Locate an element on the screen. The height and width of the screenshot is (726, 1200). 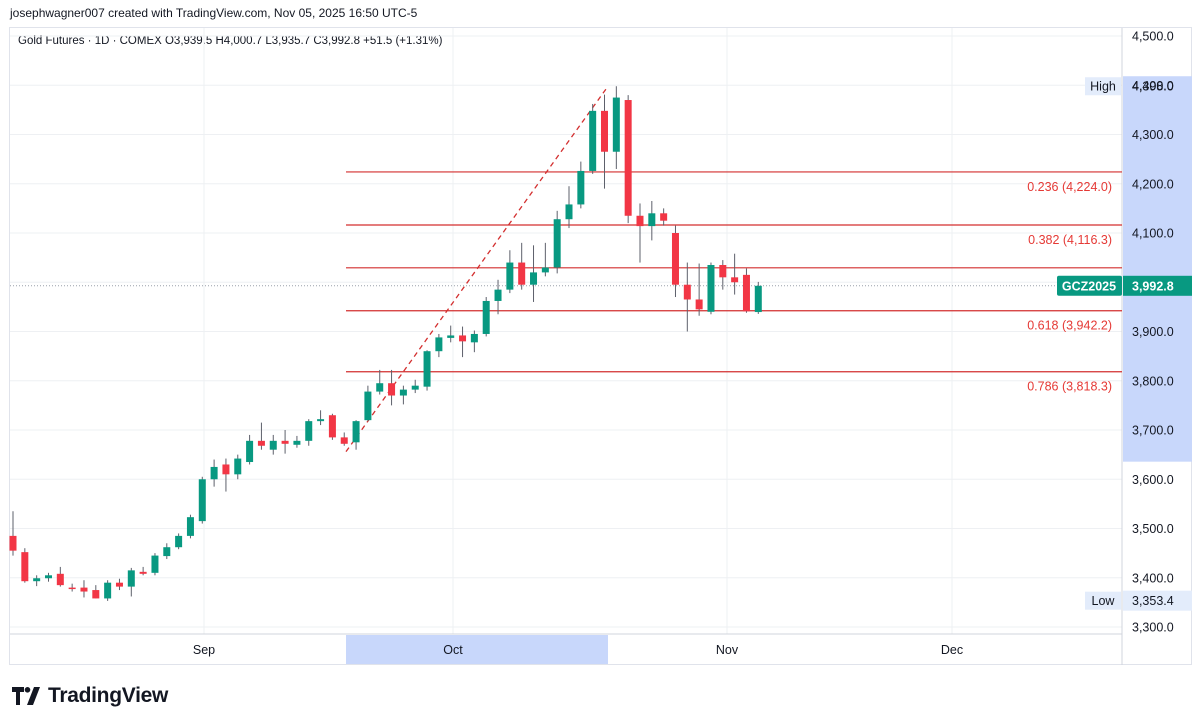
last-price-tag: 3,992.8 is located at coordinates (1153, 286).